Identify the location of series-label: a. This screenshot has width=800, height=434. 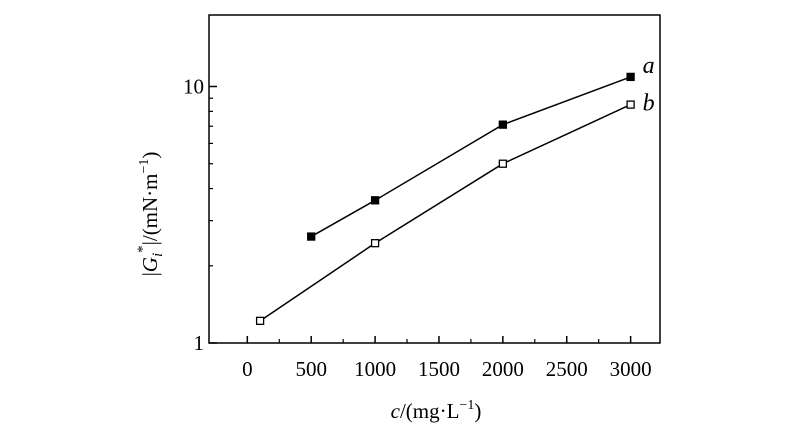
(649, 66).